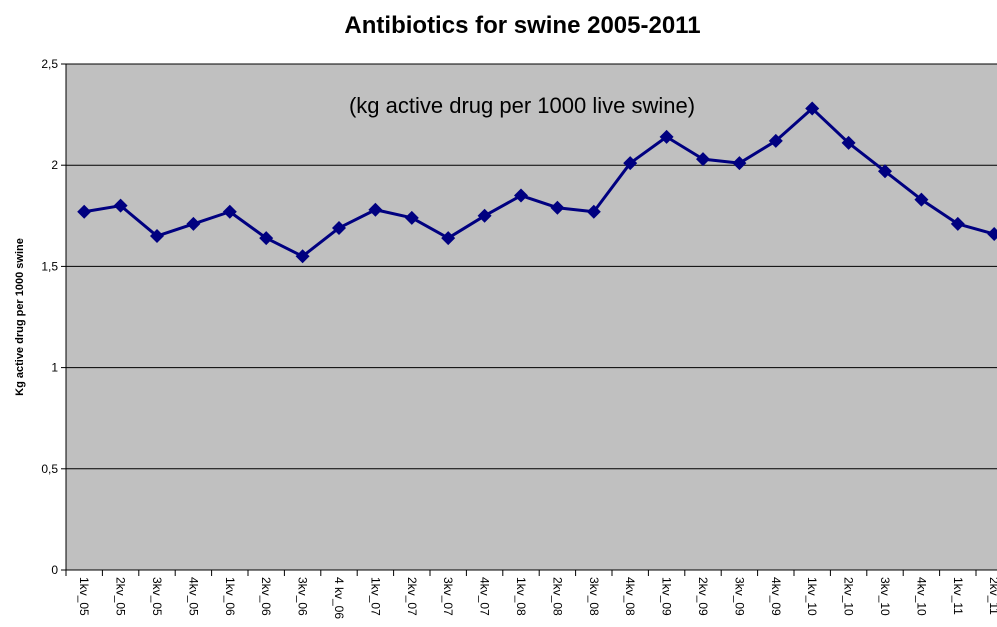 The width and height of the screenshot is (997, 627). Describe the element at coordinates (557, 596) in the screenshot. I see `x-tick-label: 2kv_08` at that location.